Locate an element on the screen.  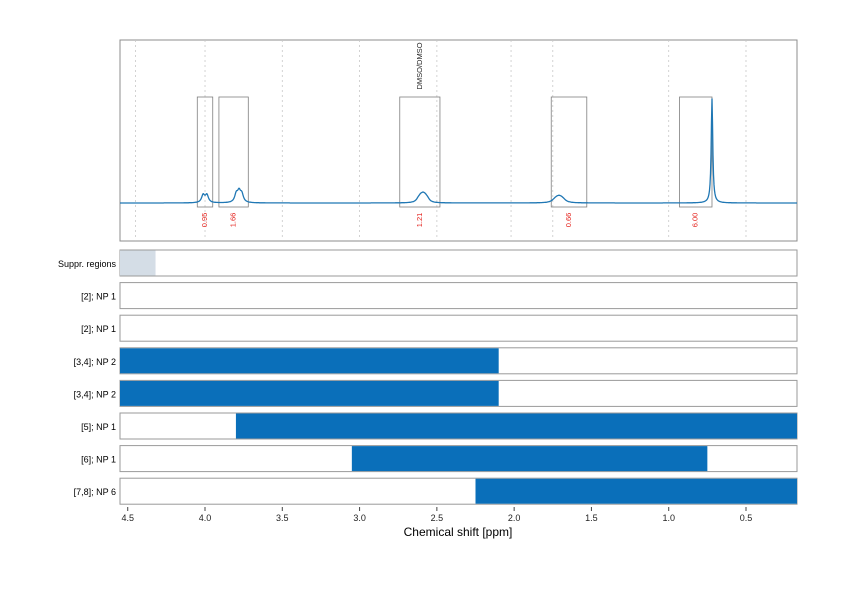
track-row: [6]; NP 1 is located at coordinates (439, 459).